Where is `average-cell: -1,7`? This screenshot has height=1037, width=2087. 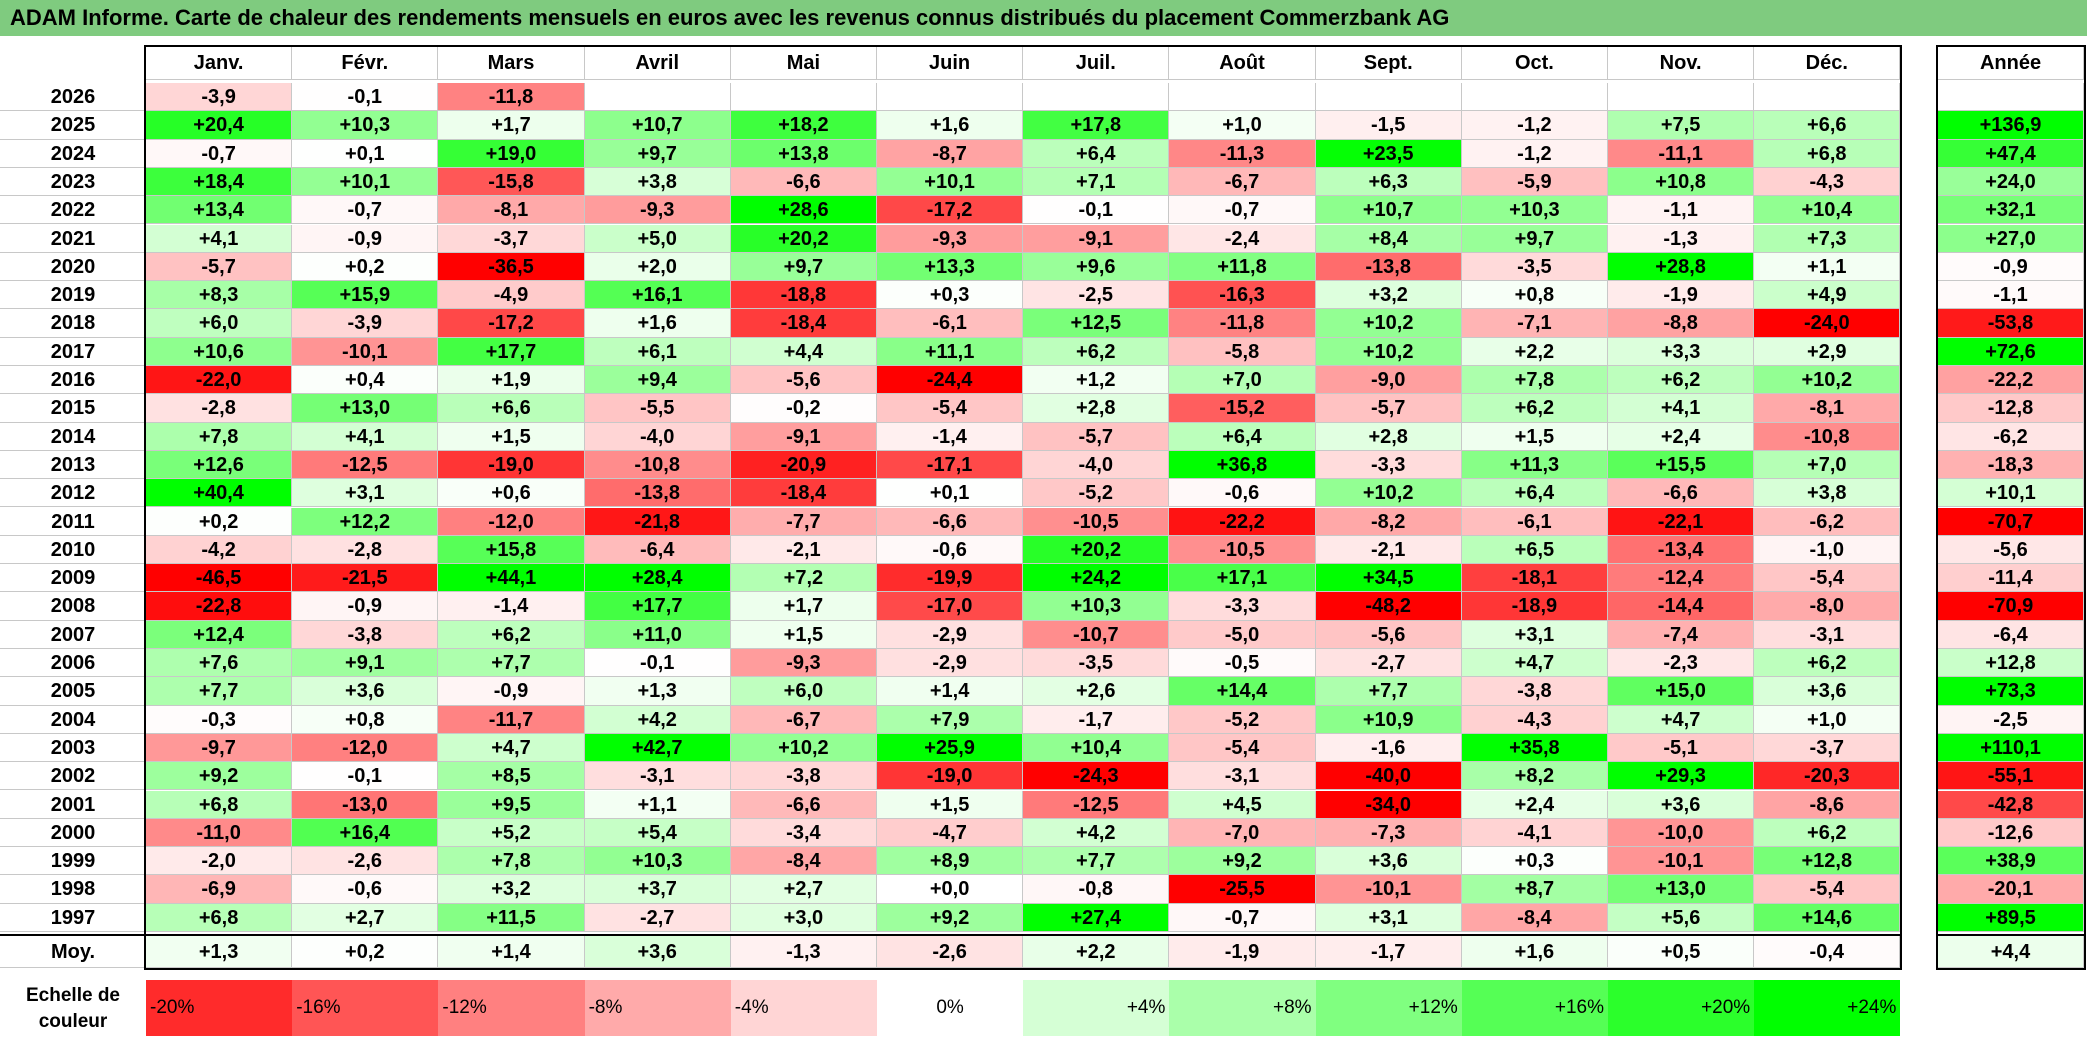
average-cell: -1,7 is located at coordinates (1388, 952).